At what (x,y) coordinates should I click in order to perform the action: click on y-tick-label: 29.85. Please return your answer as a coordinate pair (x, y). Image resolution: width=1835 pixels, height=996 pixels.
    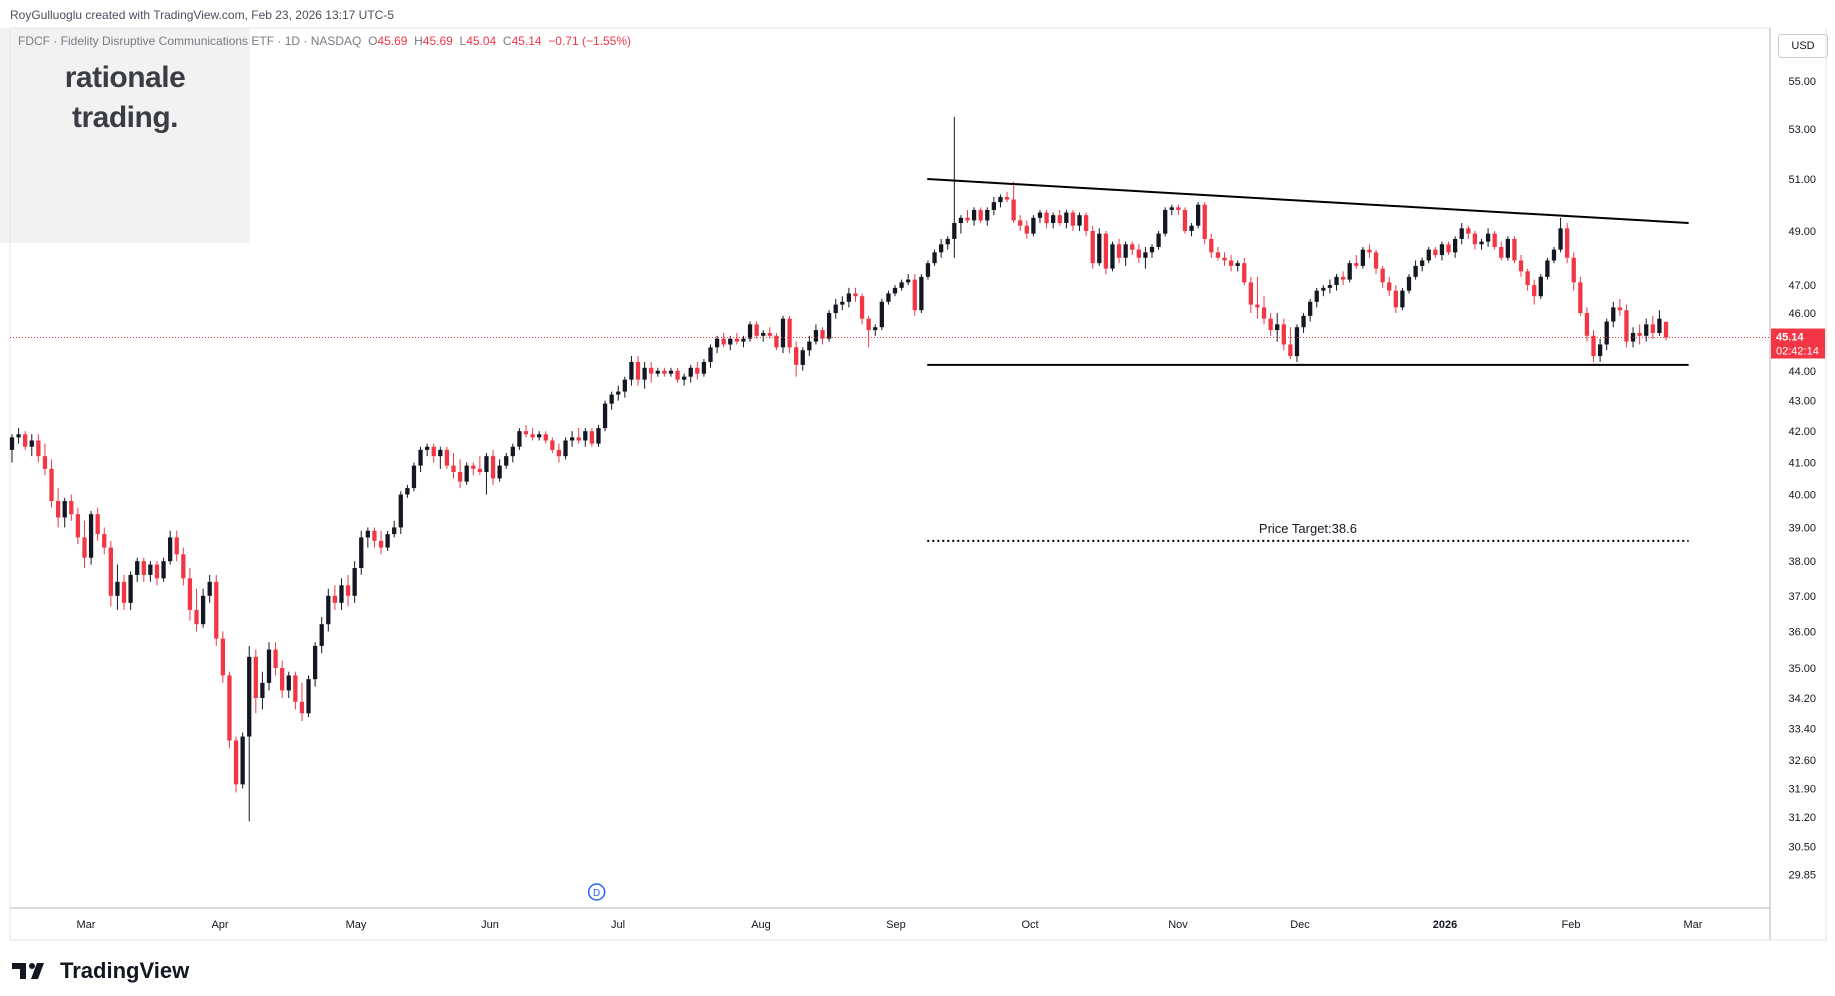
    Looking at the image, I should click on (1802, 876).